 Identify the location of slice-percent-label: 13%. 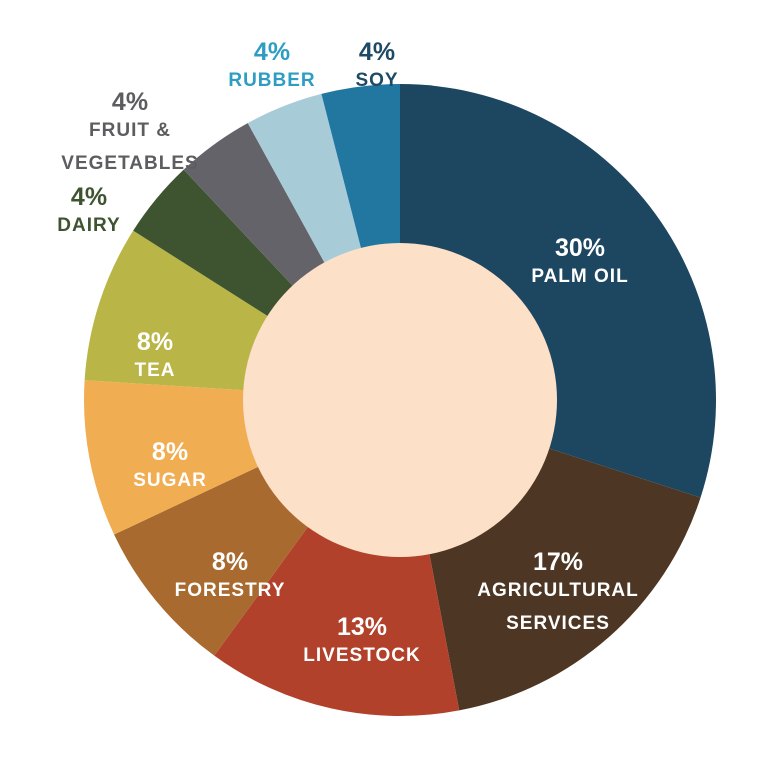
(362, 627).